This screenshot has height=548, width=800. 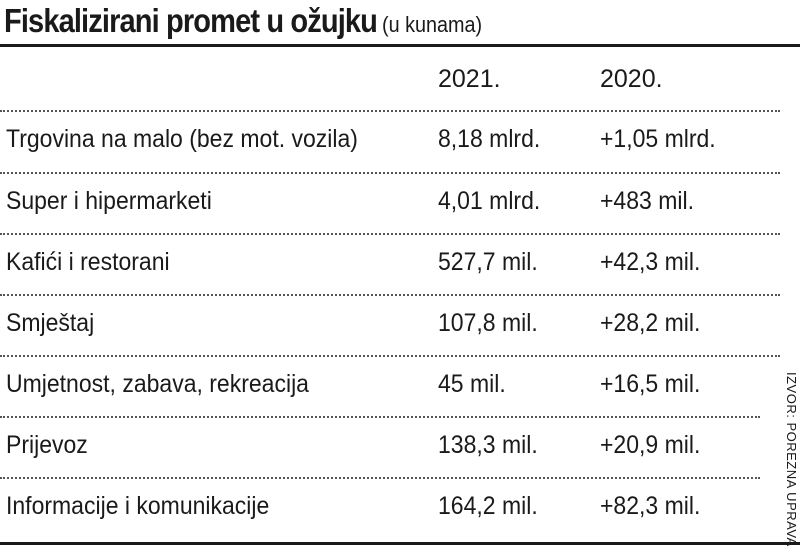 I want to click on value-2021: 138,3 mil., so click(x=488, y=445).